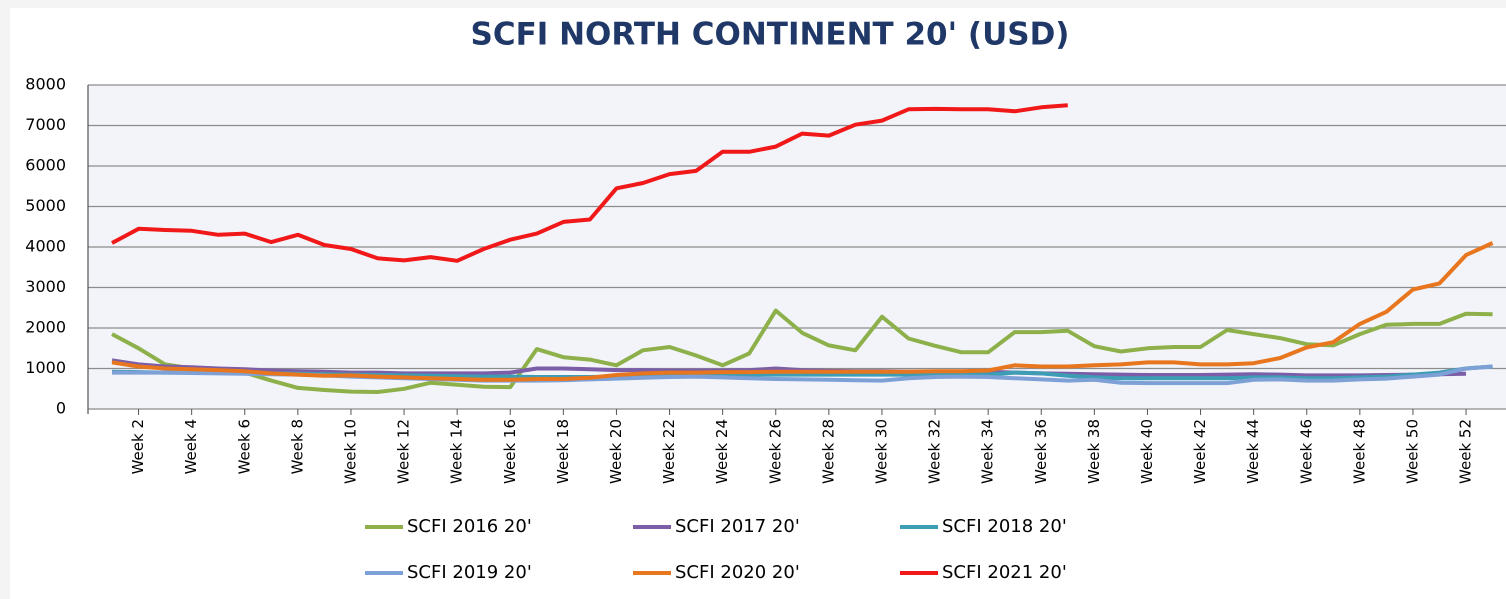 The height and width of the screenshot is (599, 1506). Describe the element at coordinates (350, 451) in the screenshot. I see `x-tick-label: Week 10` at that location.